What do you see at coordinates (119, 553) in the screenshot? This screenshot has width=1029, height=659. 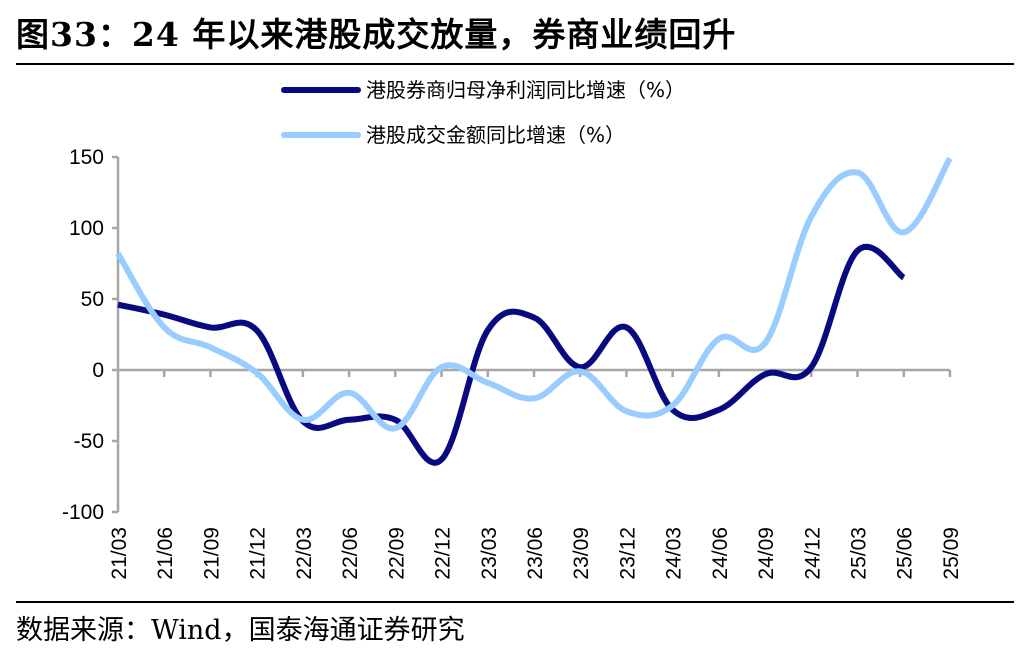 I see `x-tick-label: 21/03` at bounding box center [119, 553].